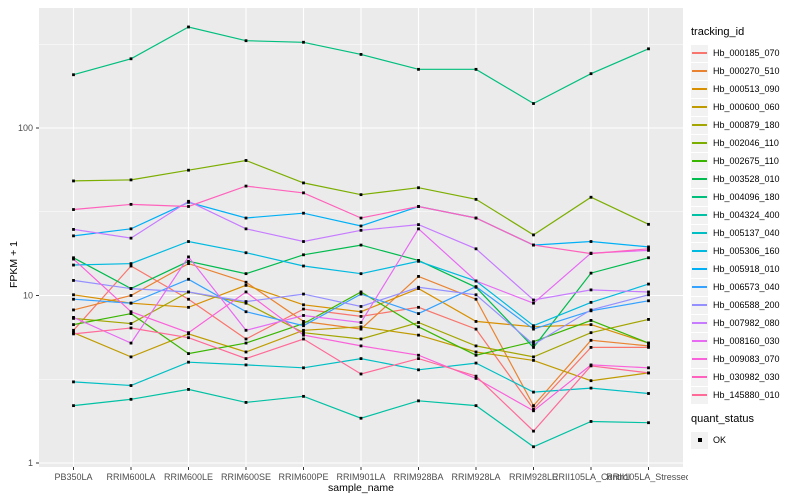 The width and height of the screenshot is (800, 500). What do you see at coordinates (28, 296) in the screenshot?
I see `y-tick-label: 10` at bounding box center [28, 296].